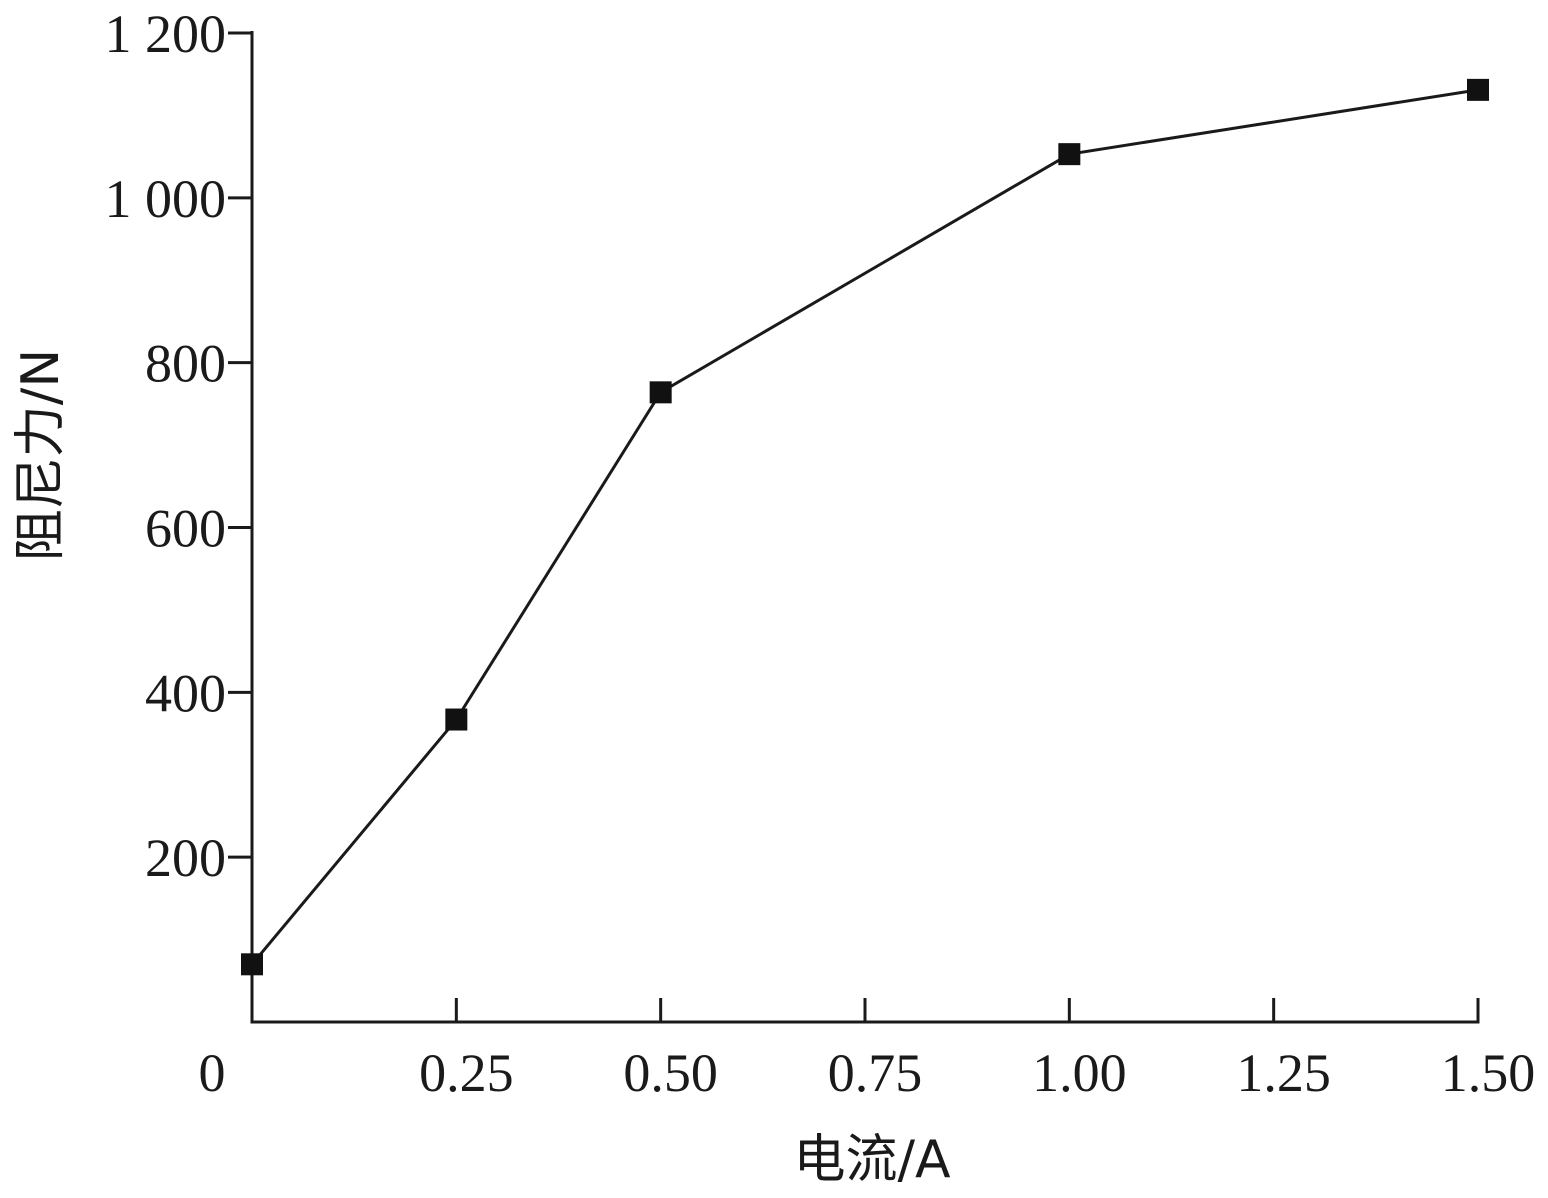  I want to click on y-tick-label: 600, so click(185, 529).